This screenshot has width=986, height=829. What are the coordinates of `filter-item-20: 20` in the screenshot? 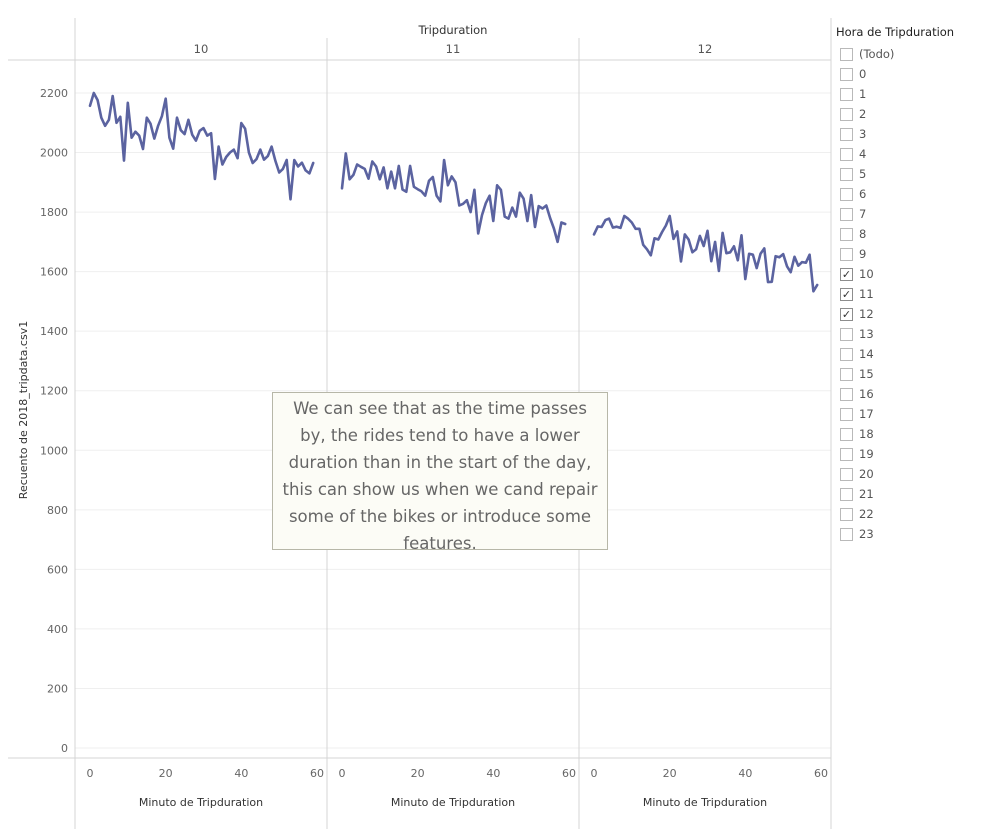 It's located at (911, 474).